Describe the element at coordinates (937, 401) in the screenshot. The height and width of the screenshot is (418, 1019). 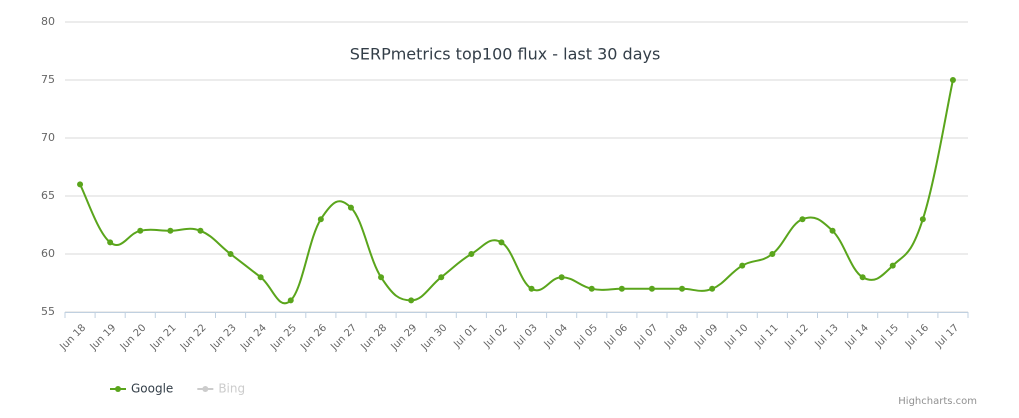
I see `credits: Highcharts.com` at that location.